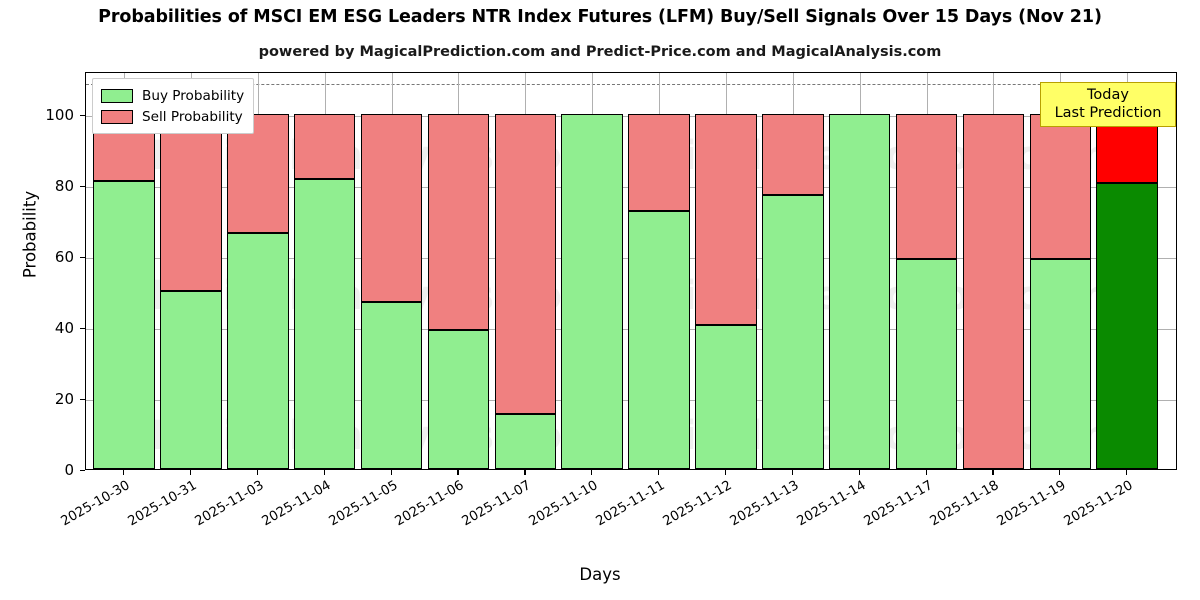 Image resolution: width=1200 pixels, height=600 pixels. I want to click on y-axis-tick-label: 0, so click(69, 470).